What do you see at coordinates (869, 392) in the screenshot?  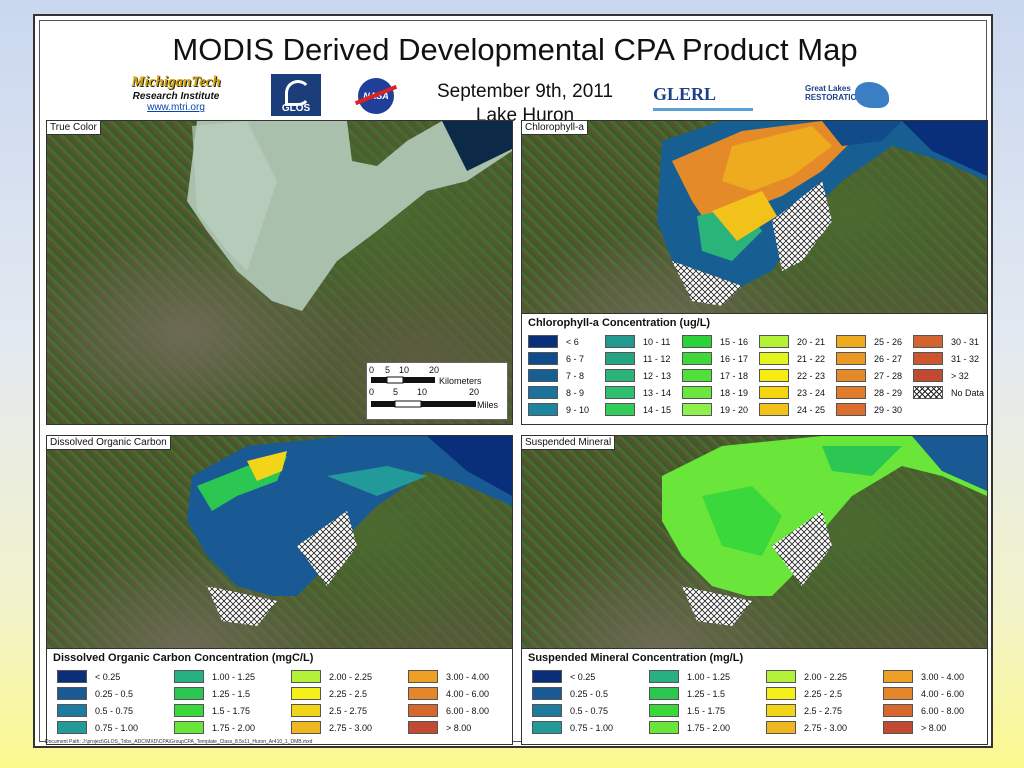 I see `legend-item: 28 - 29` at bounding box center [869, 392].